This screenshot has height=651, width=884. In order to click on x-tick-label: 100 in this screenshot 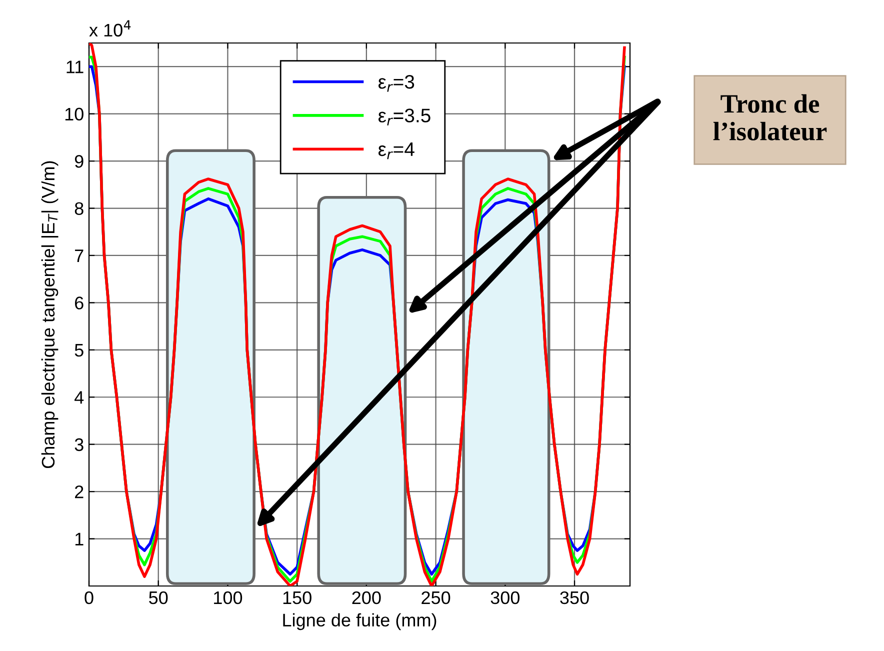, I will do `click(228, 597)`.